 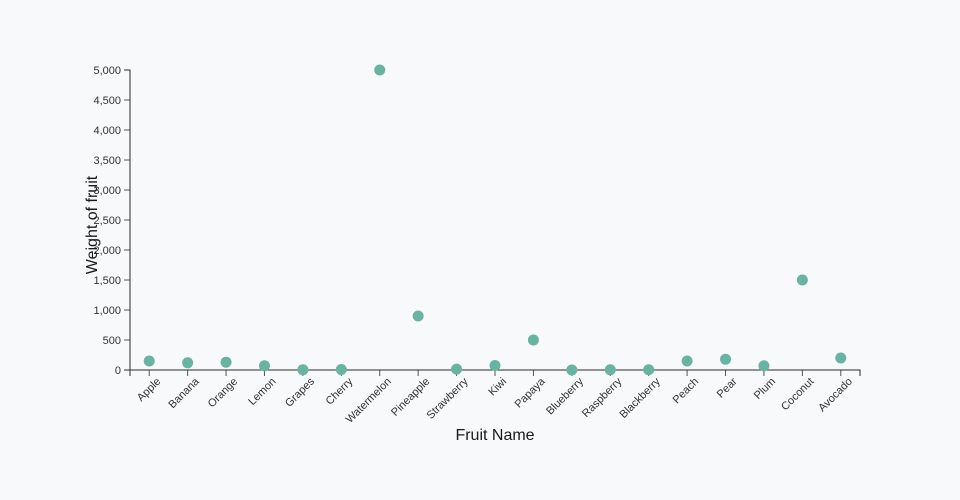 I want to click on y-tick-label: 3,500, so click(x=107, y=161).